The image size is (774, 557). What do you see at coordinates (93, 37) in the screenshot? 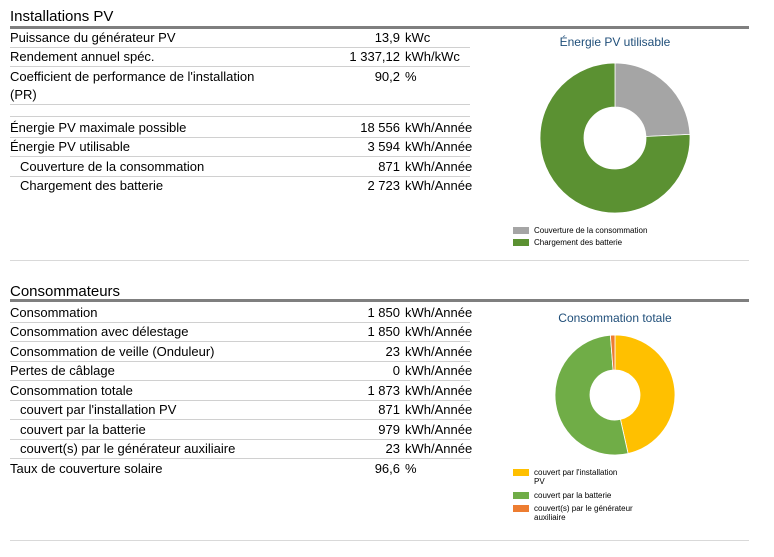
I see `row-label: Puissance du générateur PV` at bounding box center [93, 37].